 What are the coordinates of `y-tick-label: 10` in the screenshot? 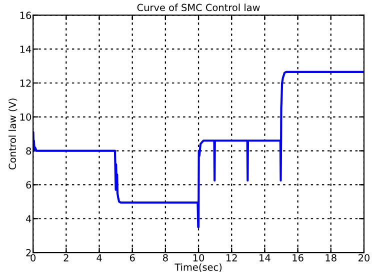 It's located at (26, 117).